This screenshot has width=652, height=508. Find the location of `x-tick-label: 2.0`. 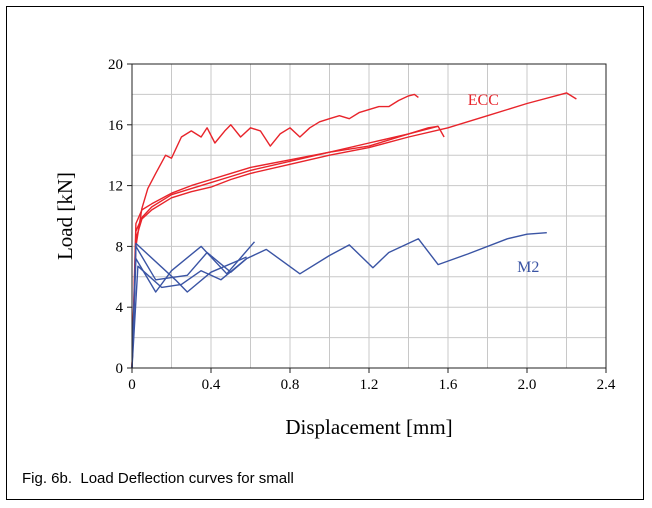

x-tick-label: 2.0 is located at coordinates (527, 385).